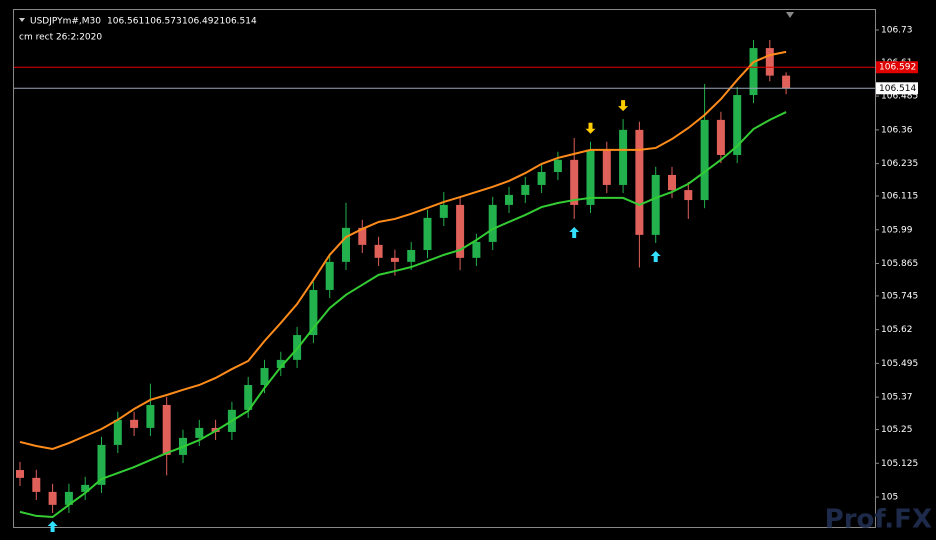 The width and height of the screenshot is (936, 540). I want to click on y-tick-label: 106.36, so click(897, 130).